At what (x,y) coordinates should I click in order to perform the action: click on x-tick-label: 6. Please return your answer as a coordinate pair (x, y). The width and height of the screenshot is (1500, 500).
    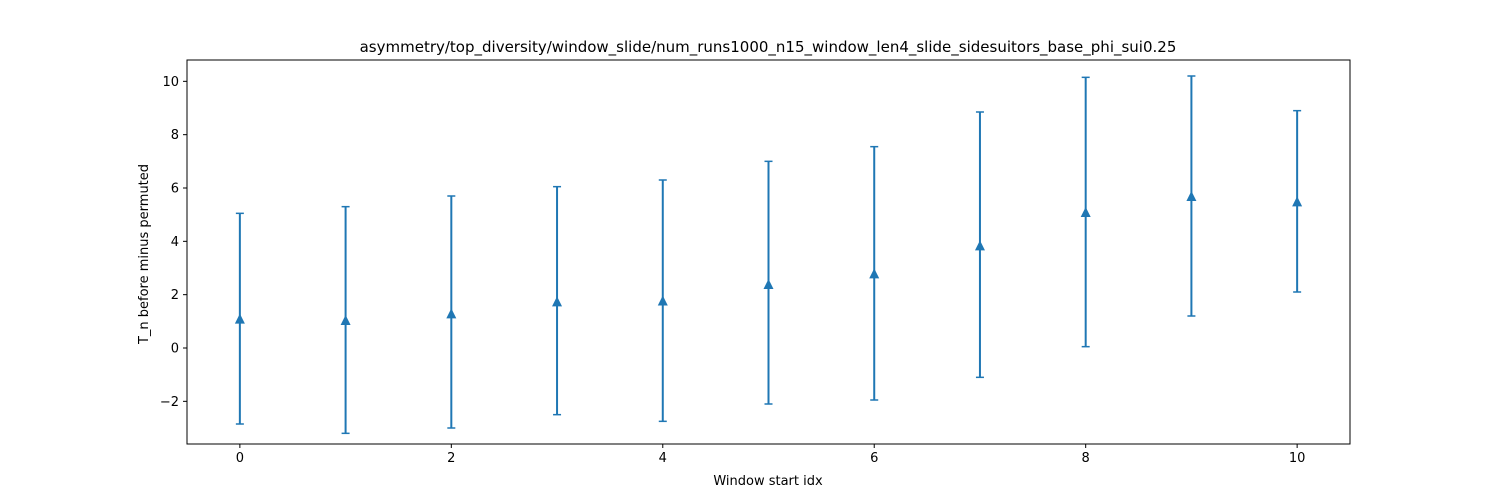
    Looking at the image, I should click on (874, 458).